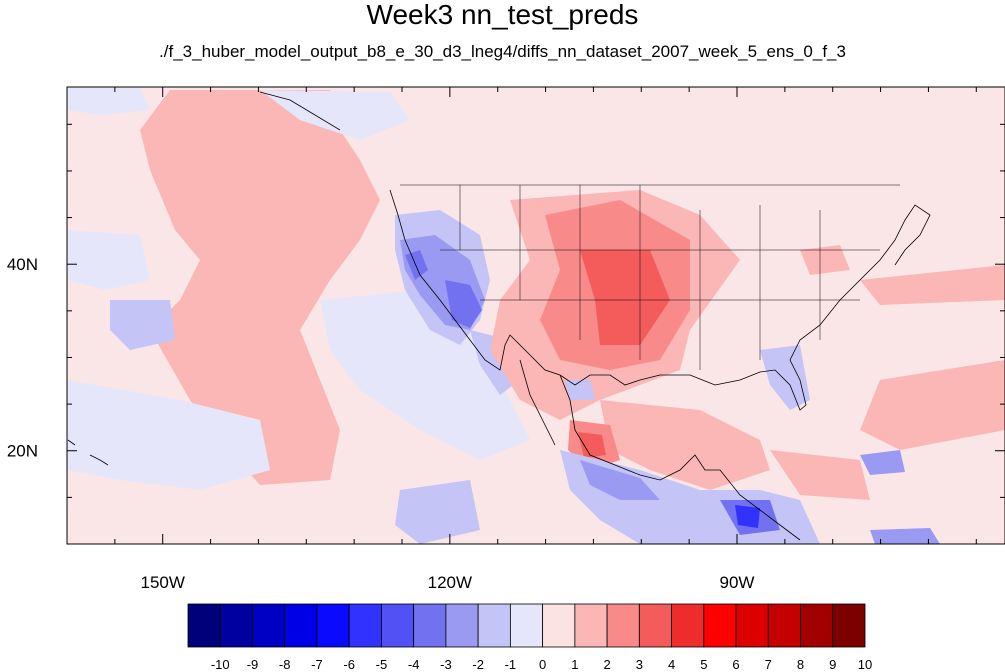 This screenshot has height=672, width=1005. Describe the element at coordinates (865, 664) in the screenshot. I see `colorbar-label: 10` at that location.